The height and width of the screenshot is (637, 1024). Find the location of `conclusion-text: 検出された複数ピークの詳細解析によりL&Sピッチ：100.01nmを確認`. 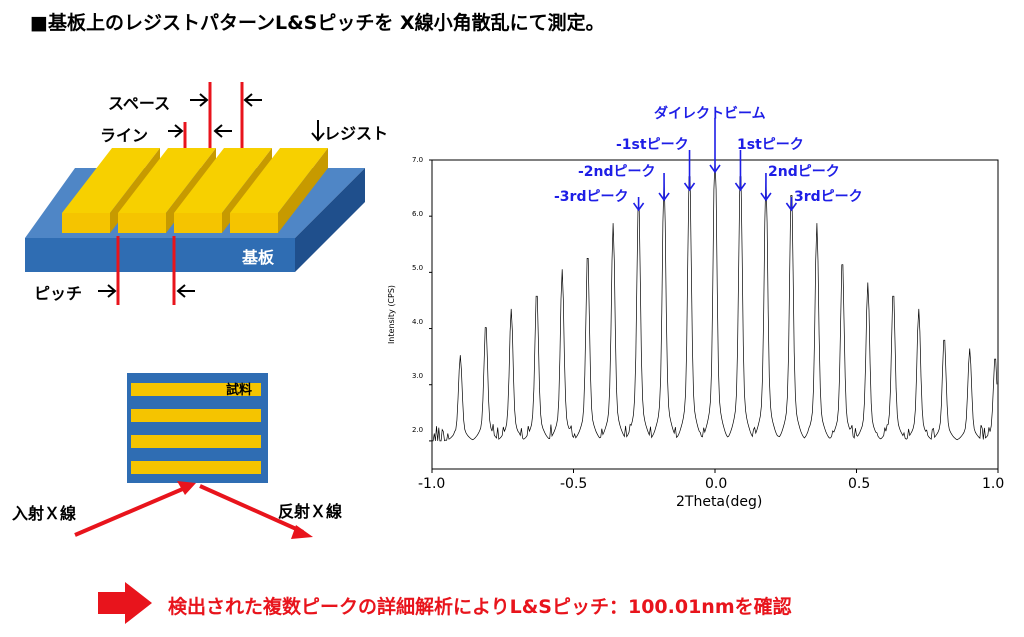

conclusion-text: 検出された複数ピークの詳細解析によりL&Sピッチ：100.01nmを確認 is located at coordinates (480, 607).